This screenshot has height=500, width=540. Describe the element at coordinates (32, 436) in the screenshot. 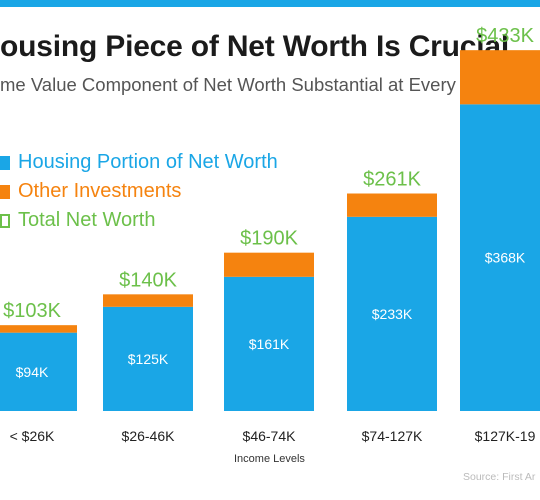

I see `x-tick-label-0: < $26K` at that location.